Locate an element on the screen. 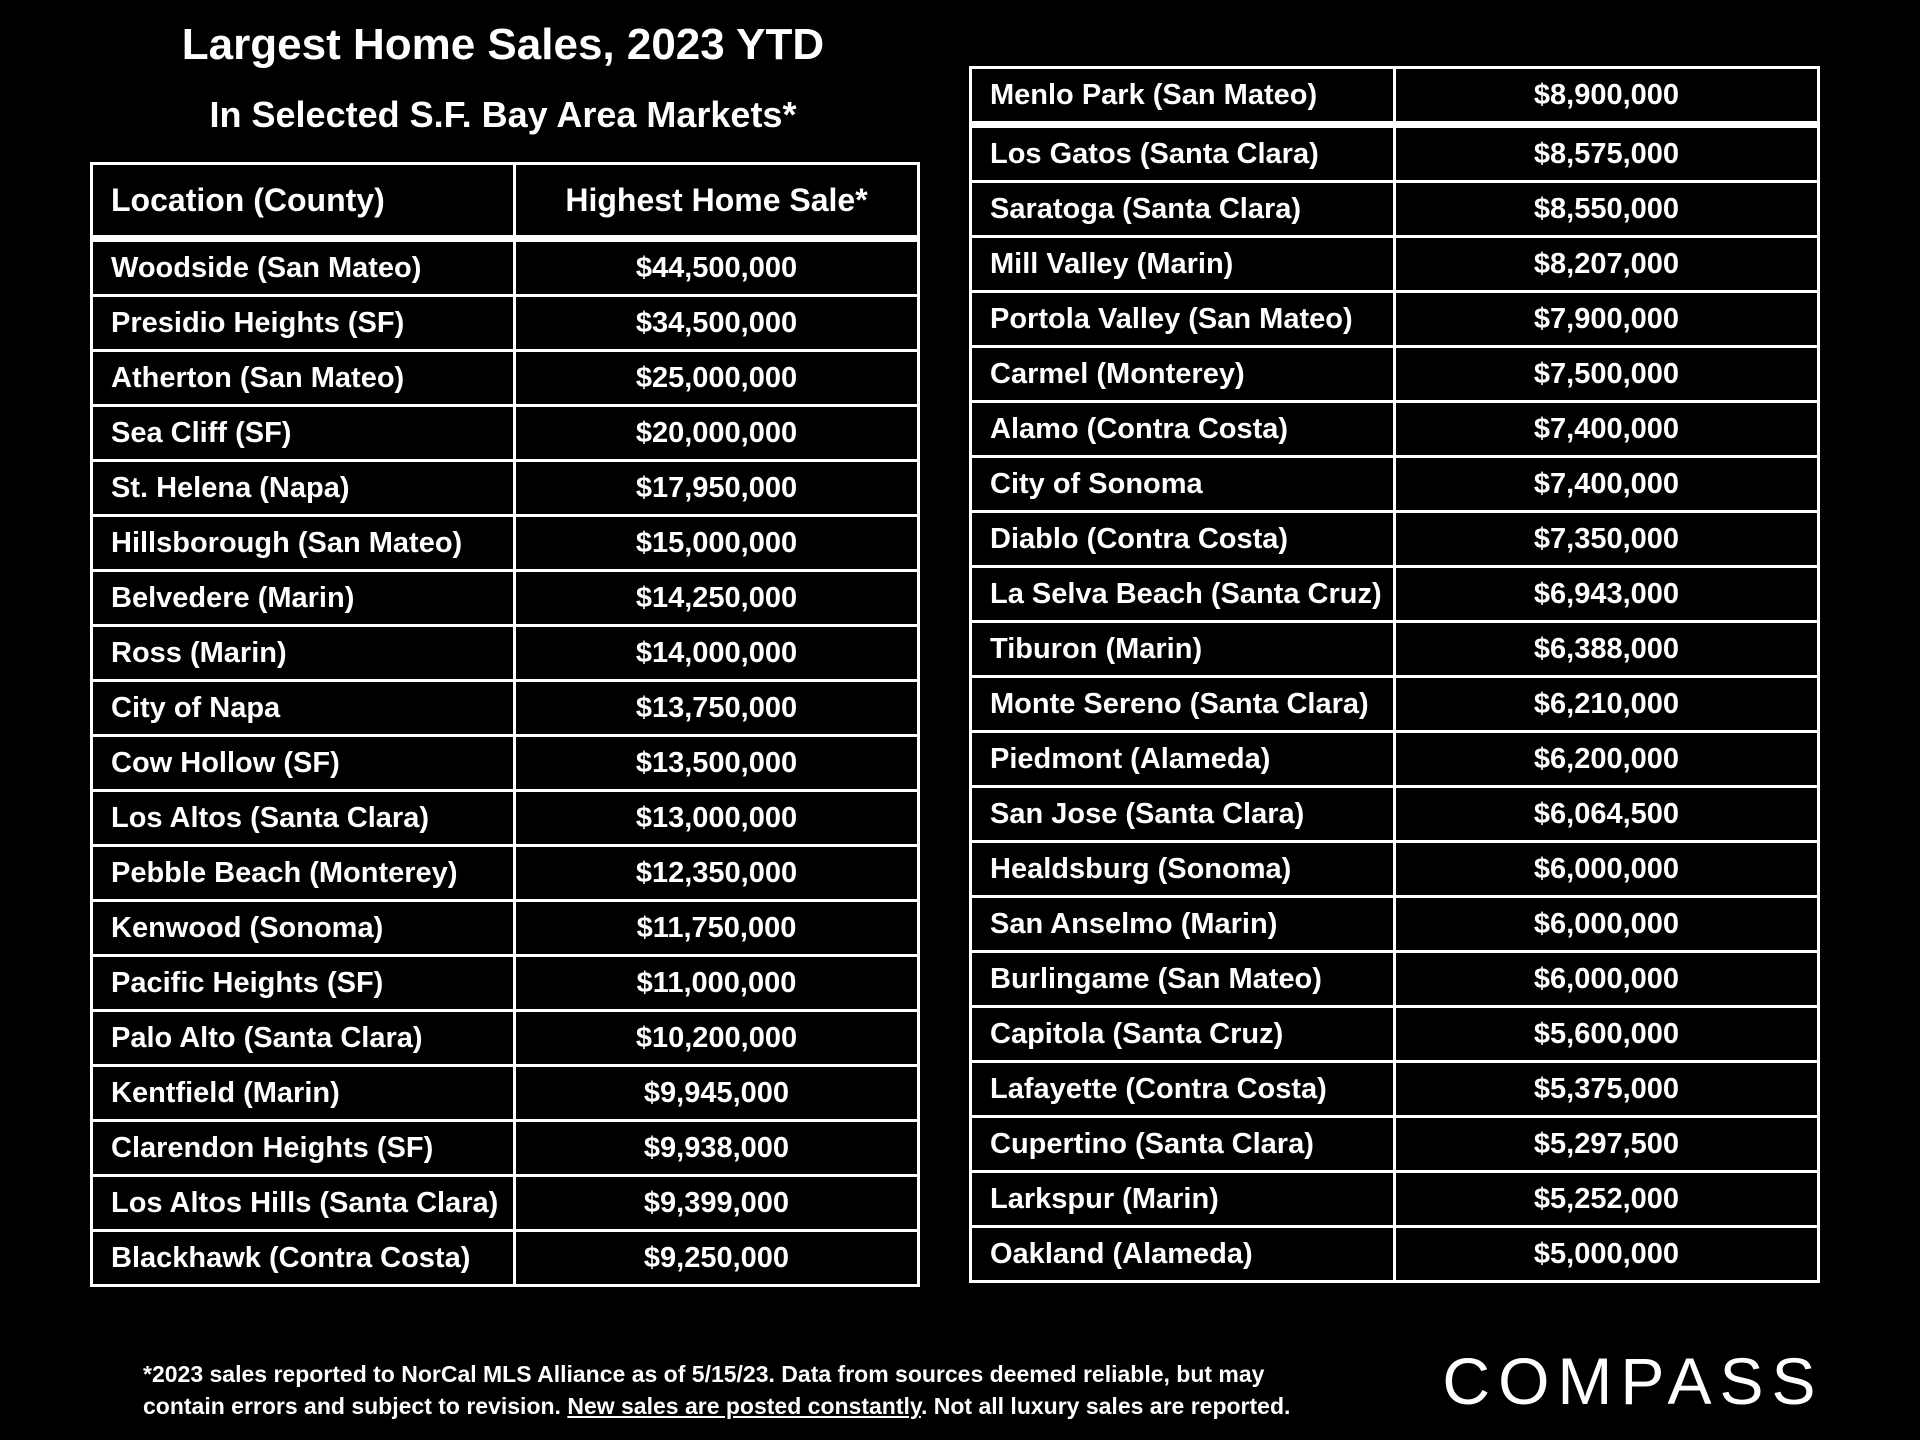 The height and width of the screenshot is (1440, 1920). sale-price-cell: $34,500,000 is located at coordinates (716, 323).